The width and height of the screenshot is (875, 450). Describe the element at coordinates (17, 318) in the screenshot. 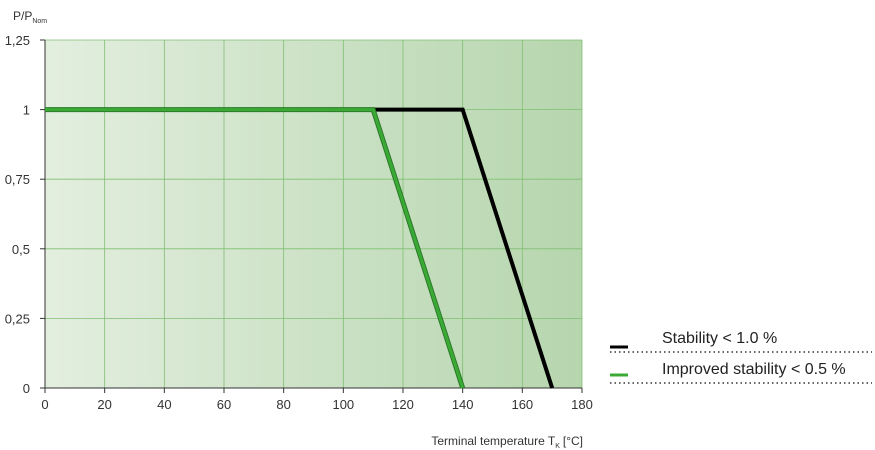

I see `y-tick-label: 0,25` at that location.